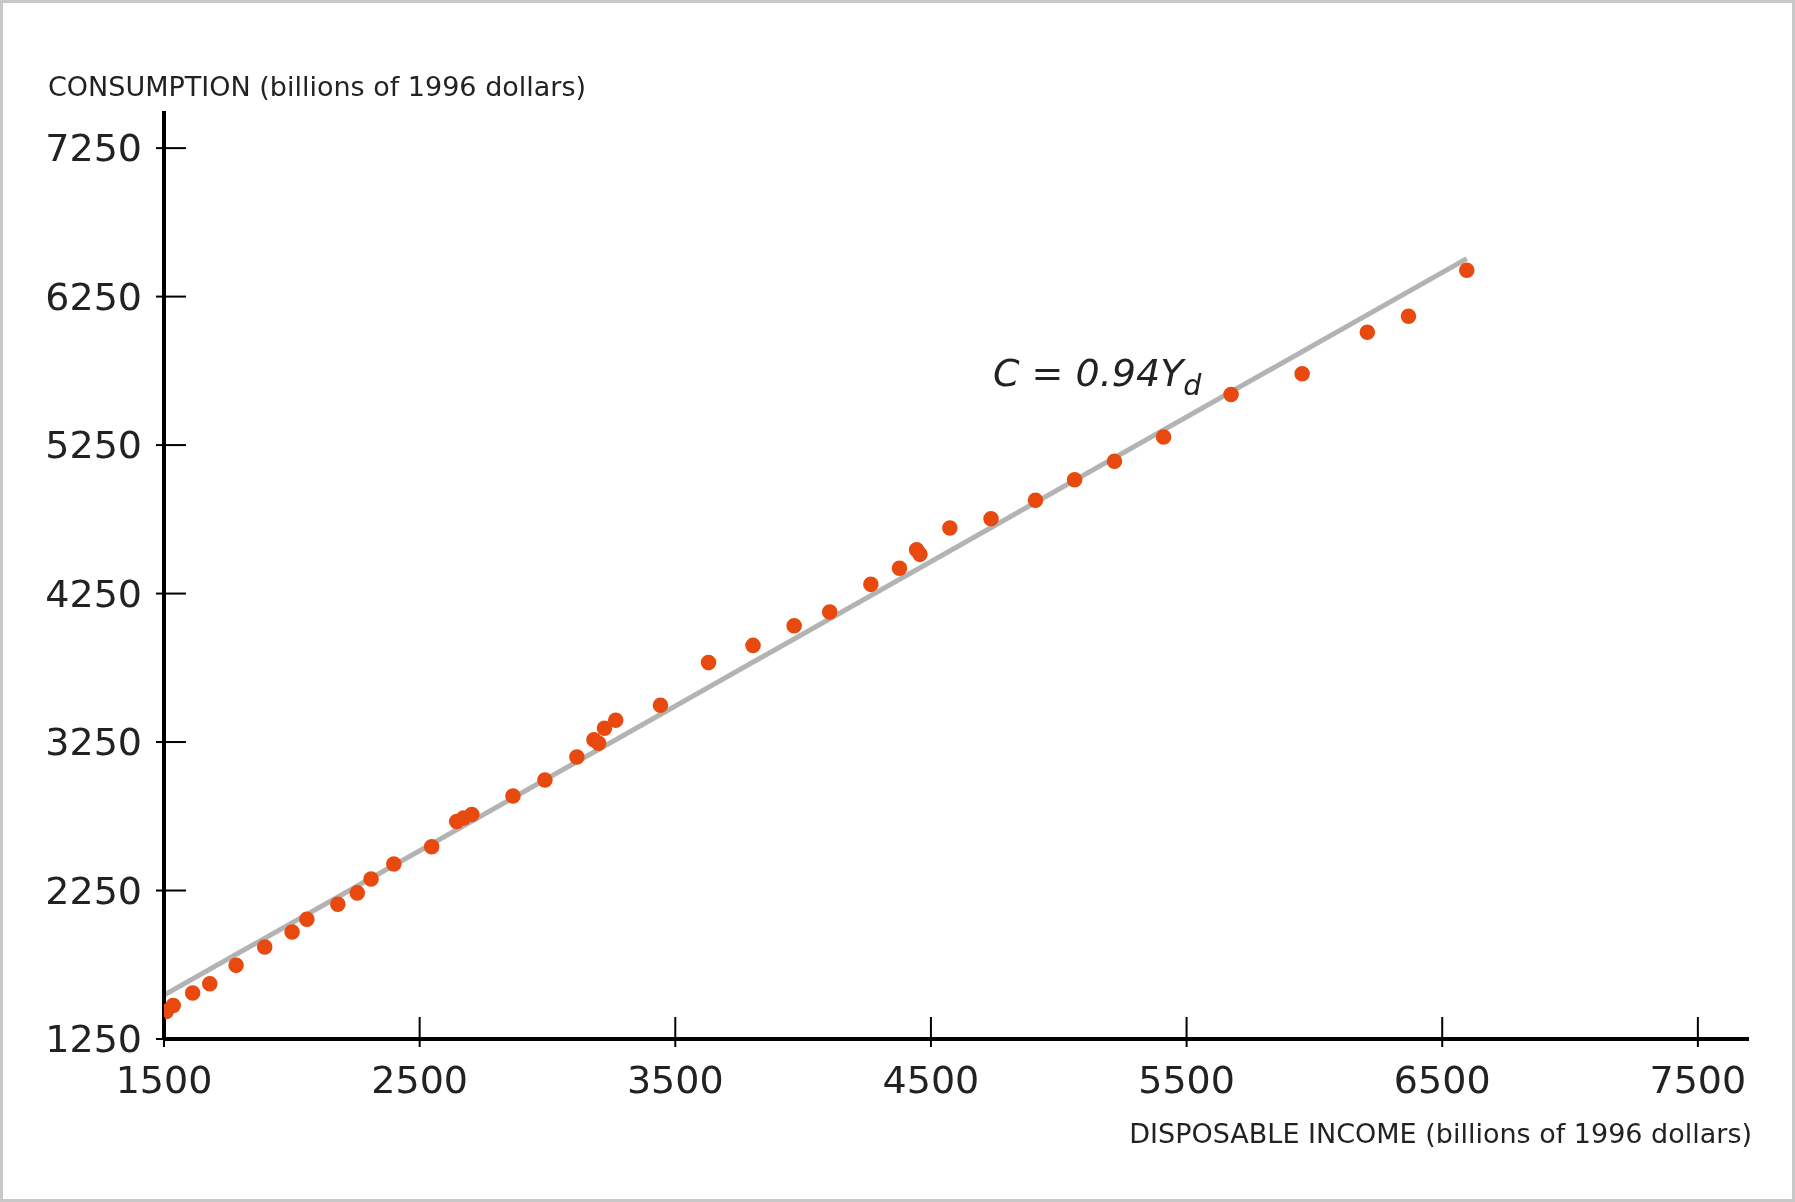  I want to click on y-axis-title: CONSUMPTION (billions of 1996 dollars), so click(317, 86).